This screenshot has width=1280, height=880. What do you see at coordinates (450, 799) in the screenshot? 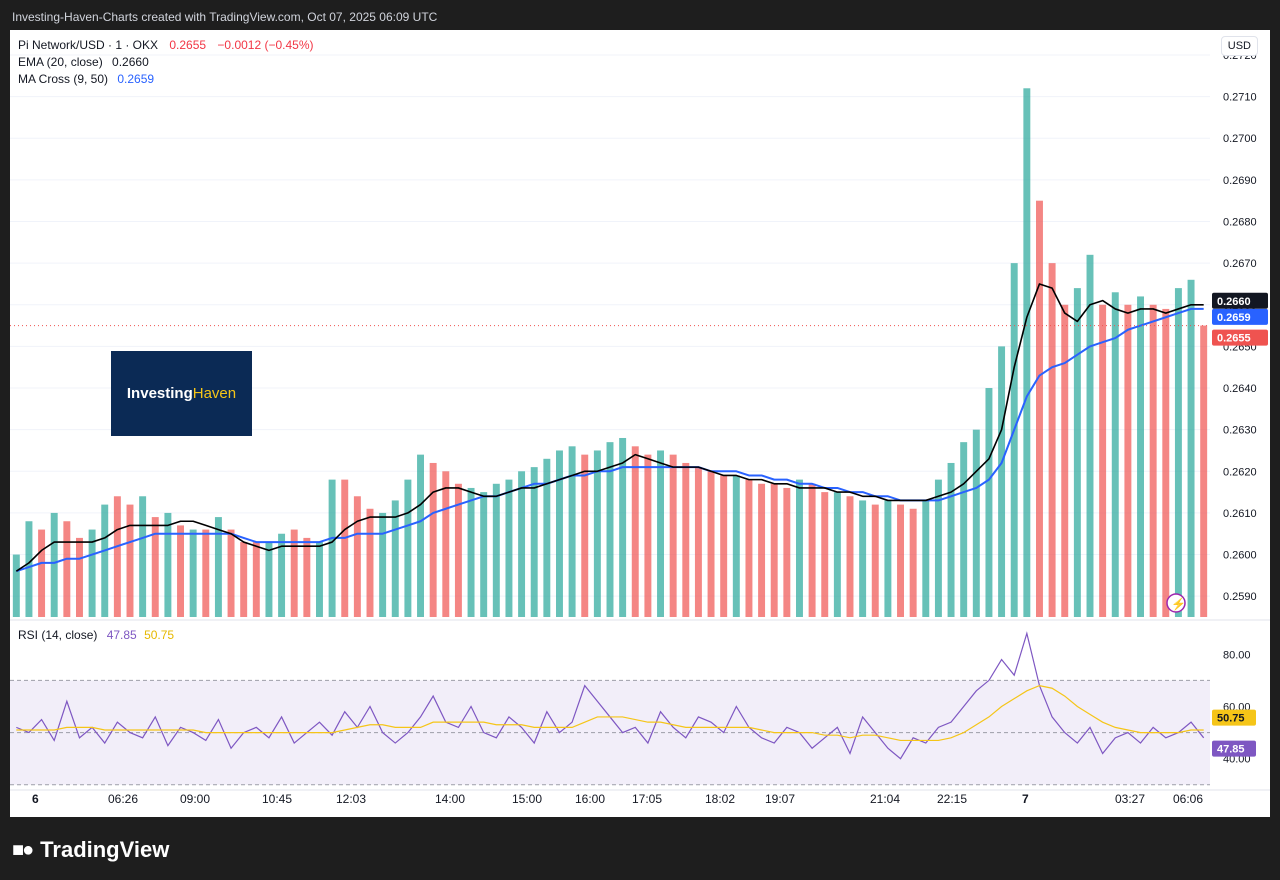
I see `time-axis-tick: 14:00` at bounding box center [450, 799].